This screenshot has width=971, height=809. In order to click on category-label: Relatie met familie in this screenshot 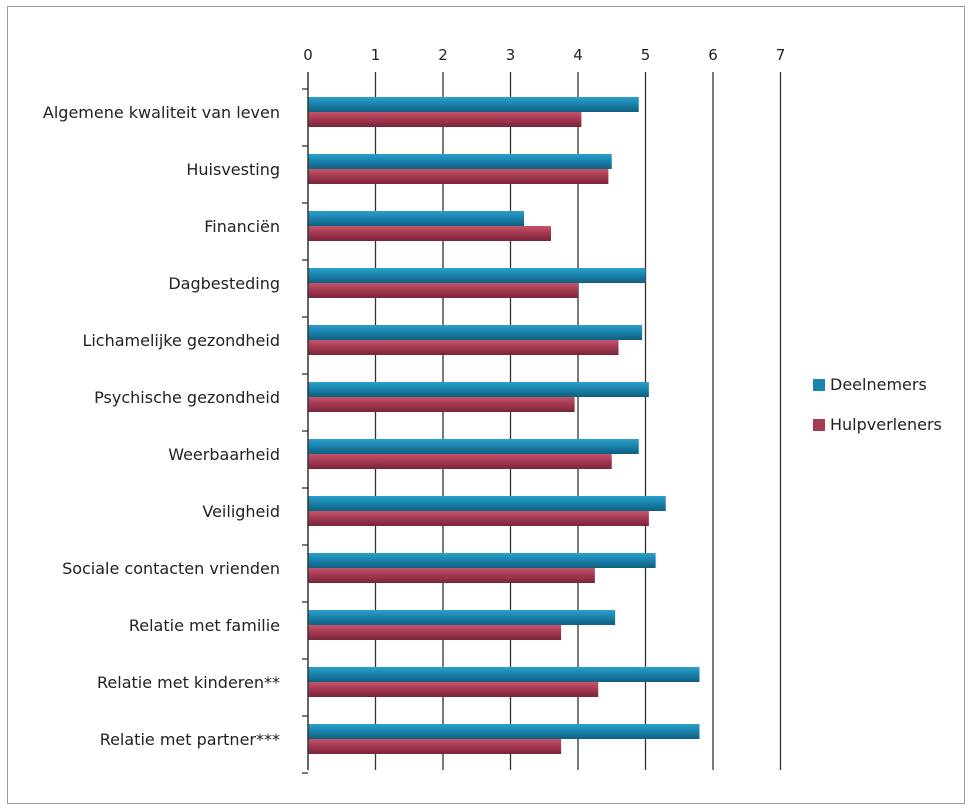, I will do `click(204, 625)`.